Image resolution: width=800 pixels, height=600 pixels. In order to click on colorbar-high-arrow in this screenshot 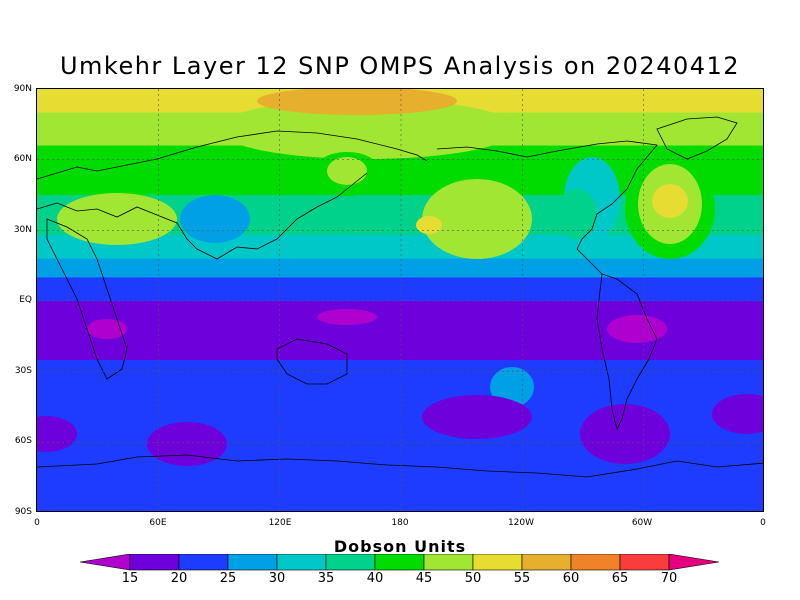, I will do `click(694, 562)`.